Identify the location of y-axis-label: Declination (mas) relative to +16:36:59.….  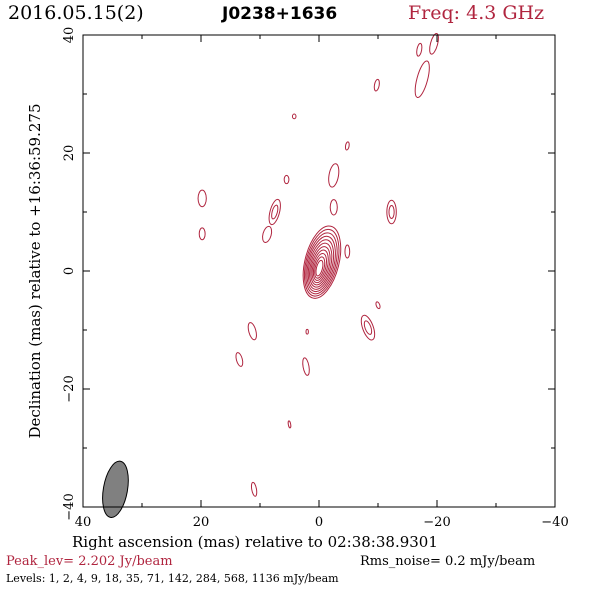
(35, 270).